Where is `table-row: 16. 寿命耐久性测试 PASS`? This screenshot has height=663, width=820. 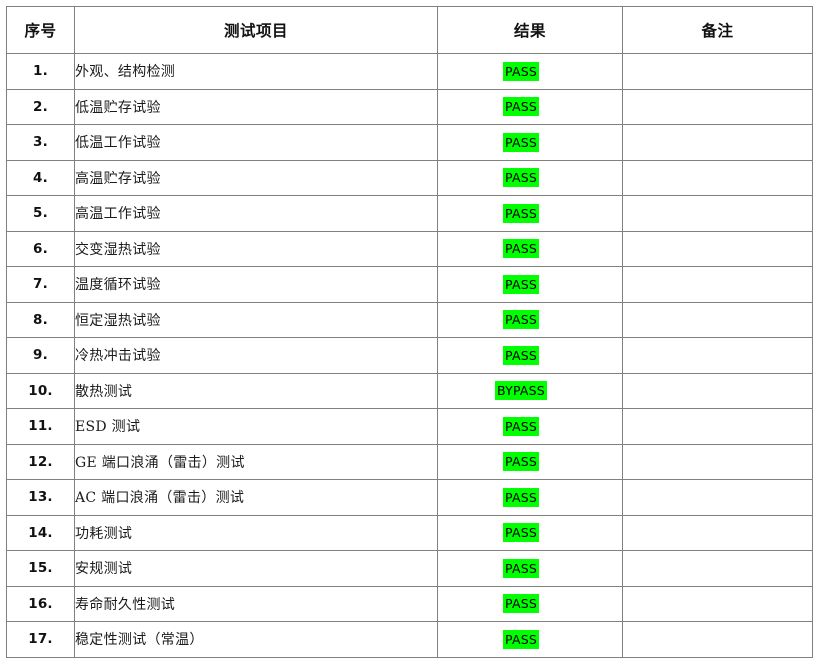 table-row: 16. 寿命耐久性测试 PASS is located at coordinates (409, 603).